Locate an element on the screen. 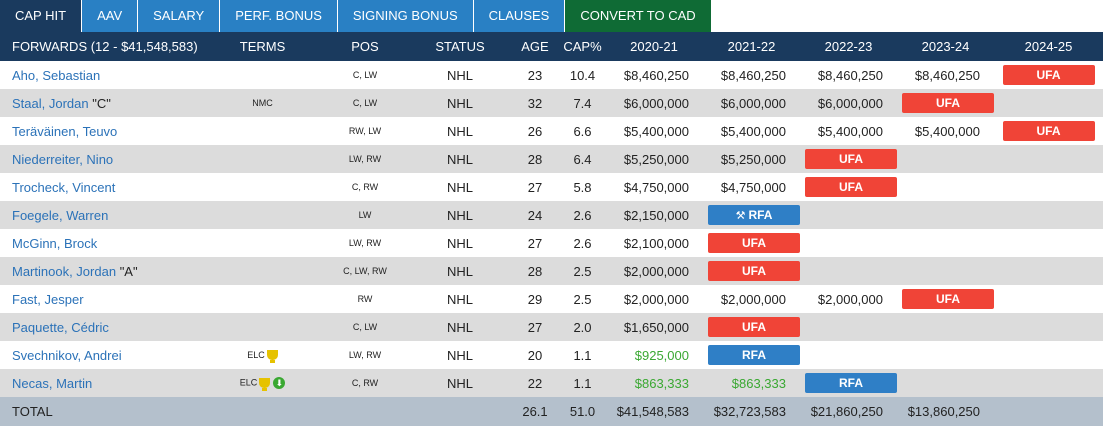  season-cap-hit: $8,460,250 is located at coordinates (753, 75).